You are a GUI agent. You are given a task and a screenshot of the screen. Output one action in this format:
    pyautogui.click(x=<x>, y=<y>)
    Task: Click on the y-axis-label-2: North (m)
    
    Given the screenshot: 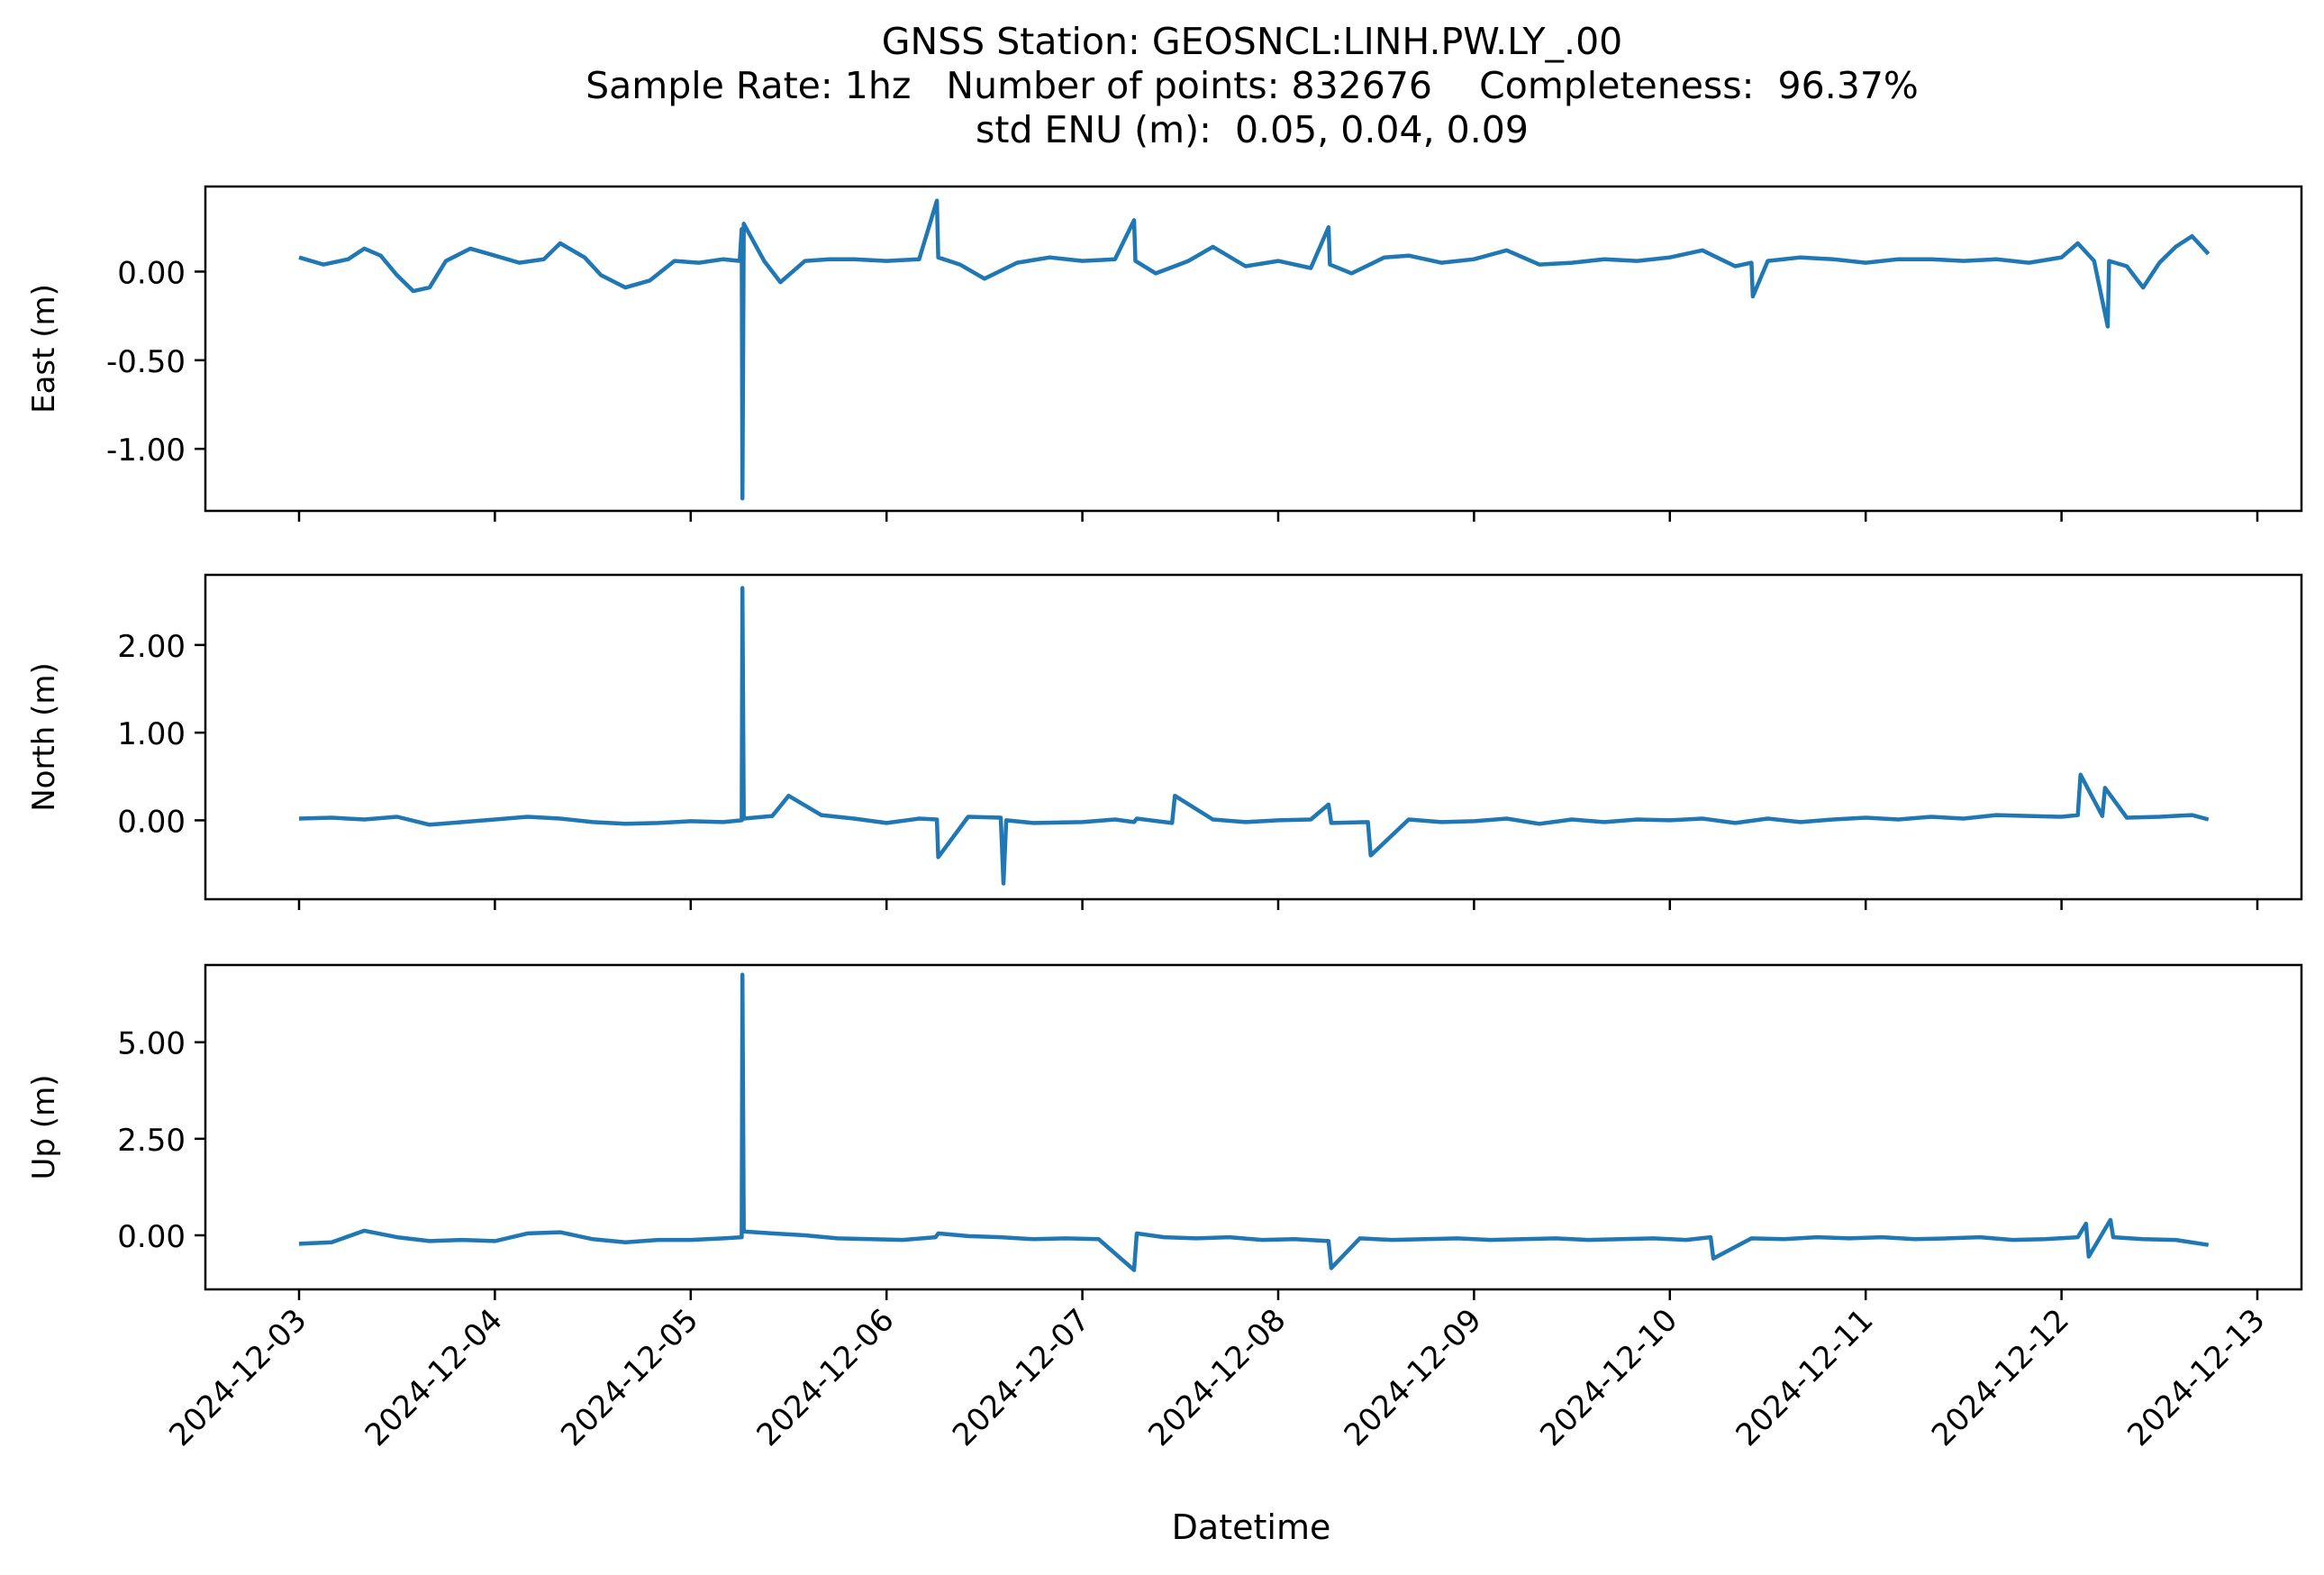 What is the action you would take?
    pyautogui.click(x=44, y=737)
    